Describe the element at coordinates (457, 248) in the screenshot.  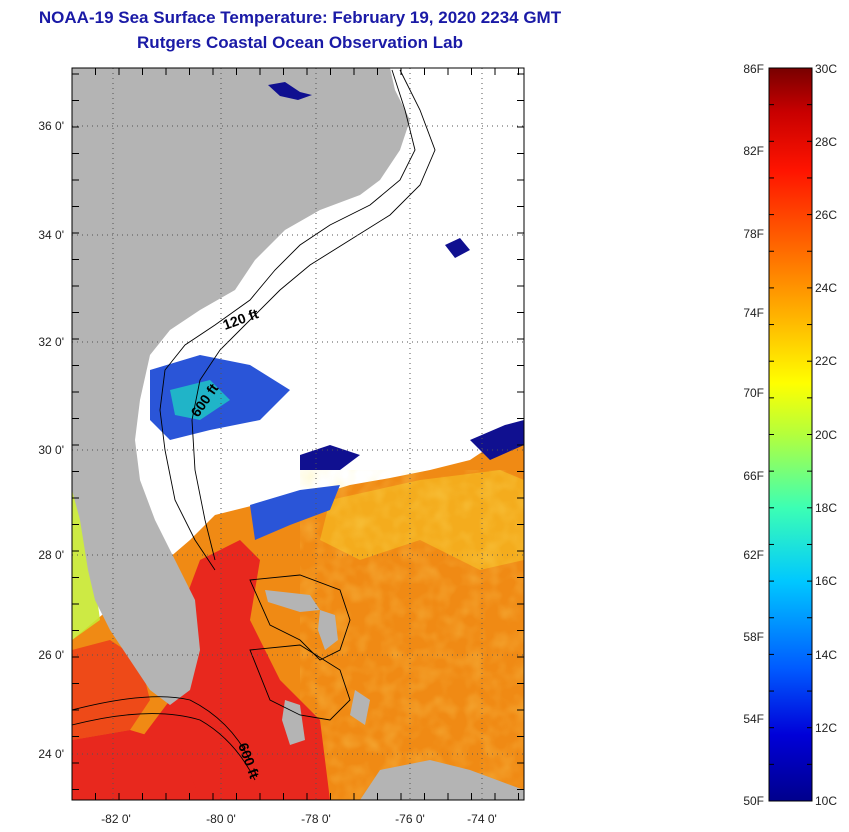
I see `cold-blob-north` at that location.